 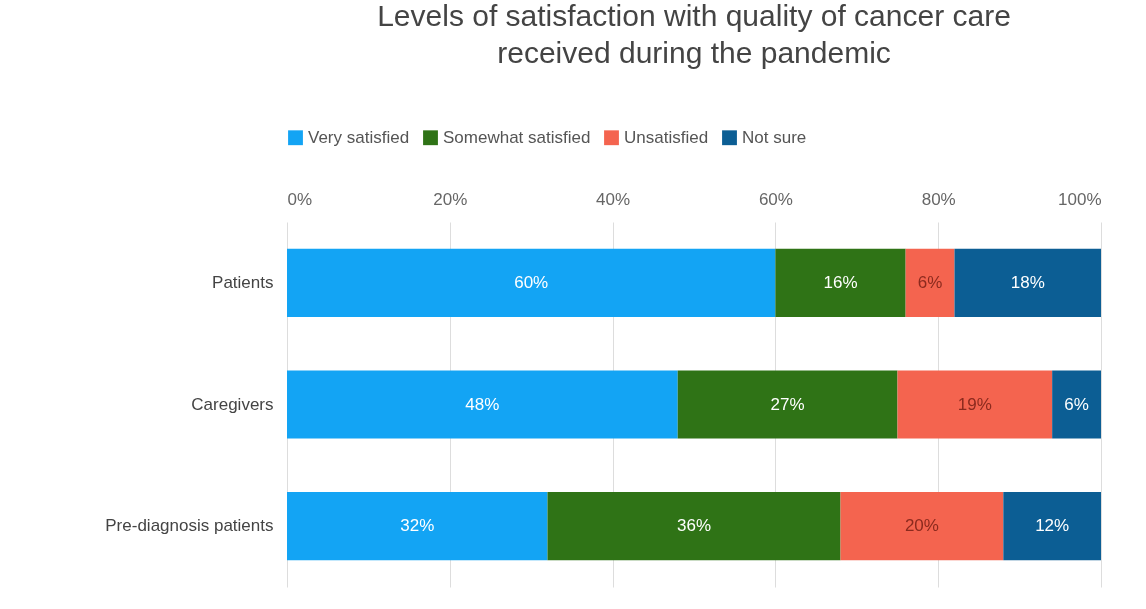 What do you see at coordinates (232, 404) in the screenshot?
I see `y-tick-label: Caregivers` at bounding box center [232, 404].